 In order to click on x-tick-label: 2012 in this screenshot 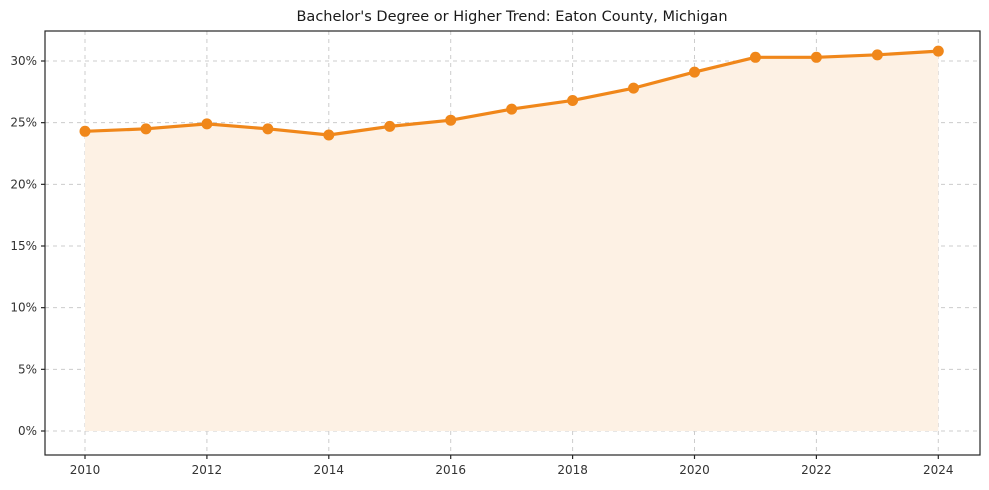, I will do `click(207, 470)`.